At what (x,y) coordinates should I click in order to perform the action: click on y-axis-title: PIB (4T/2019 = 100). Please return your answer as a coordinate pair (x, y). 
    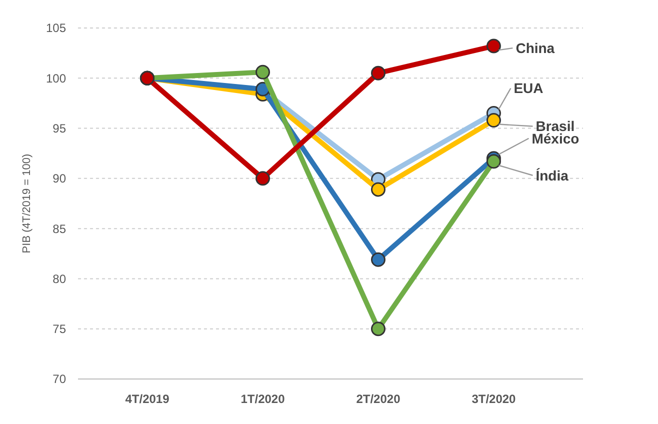
    Looking at the image, I should click on (27, 204).